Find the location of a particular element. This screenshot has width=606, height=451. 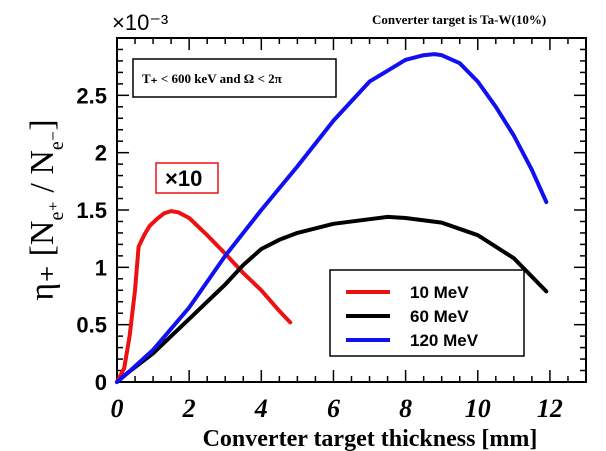

series-line is located at coordinates (204, 296).